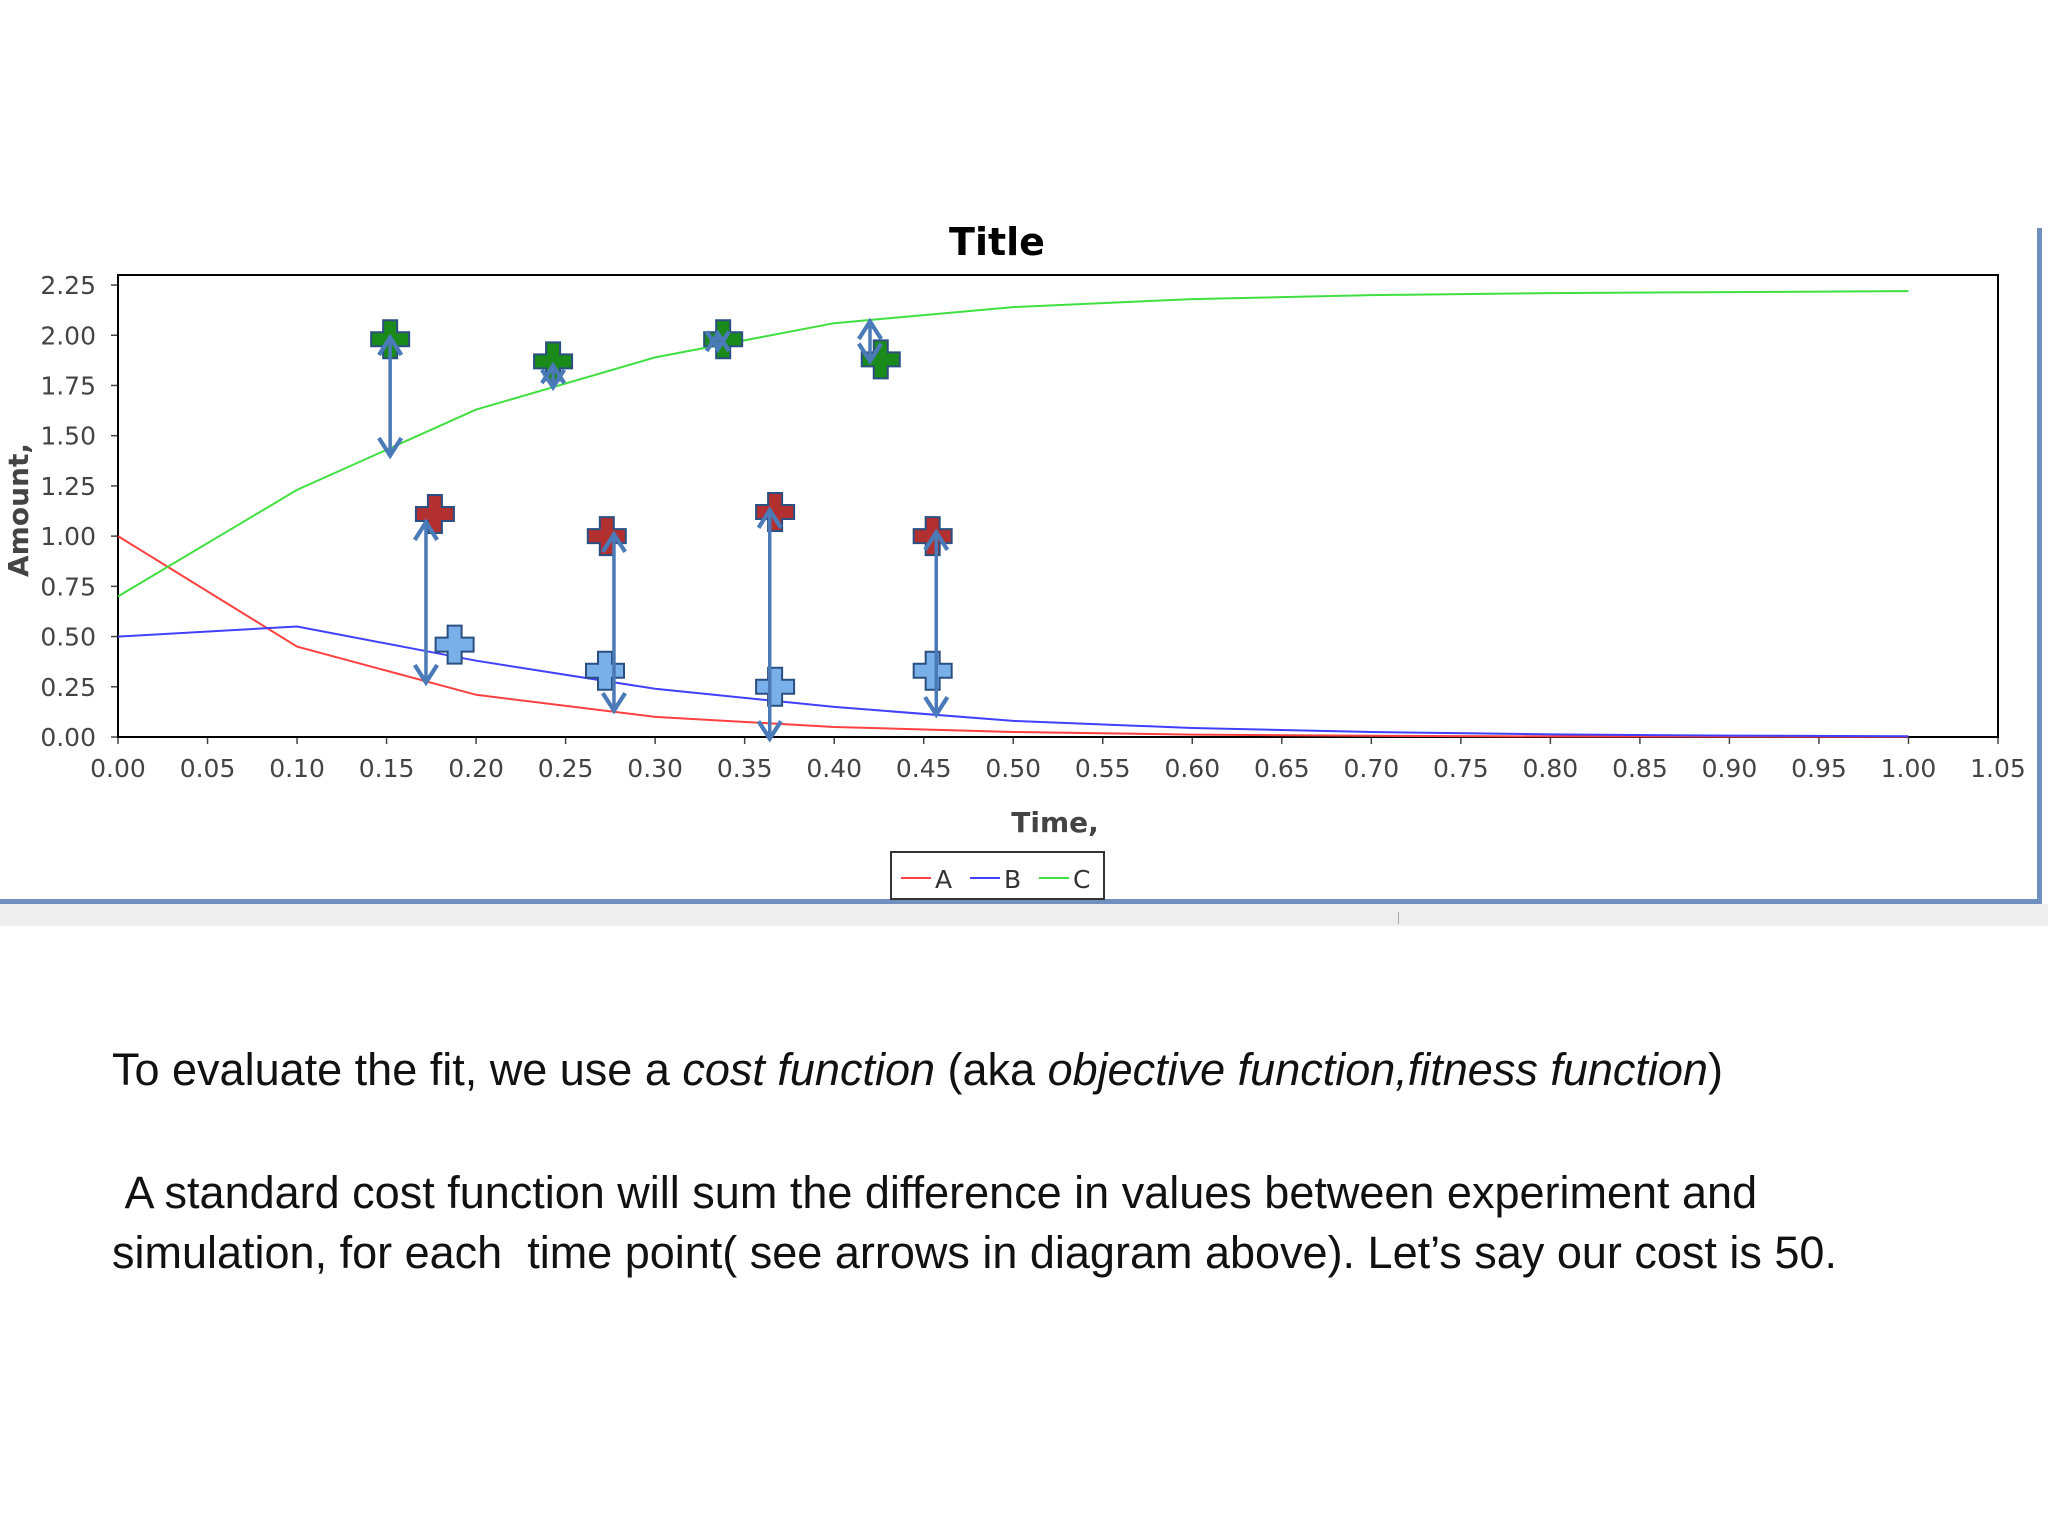 The height and width of the screenshot is (1536, 2048). I want to click on p1-part-a: To evaluate the fit, we use a, so click(397, 1069).